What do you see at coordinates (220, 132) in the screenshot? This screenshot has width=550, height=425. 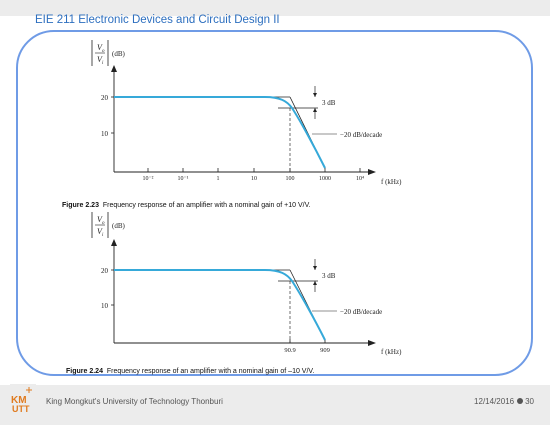 I see `fig1-response-curve` at bounding box center [220, 132].